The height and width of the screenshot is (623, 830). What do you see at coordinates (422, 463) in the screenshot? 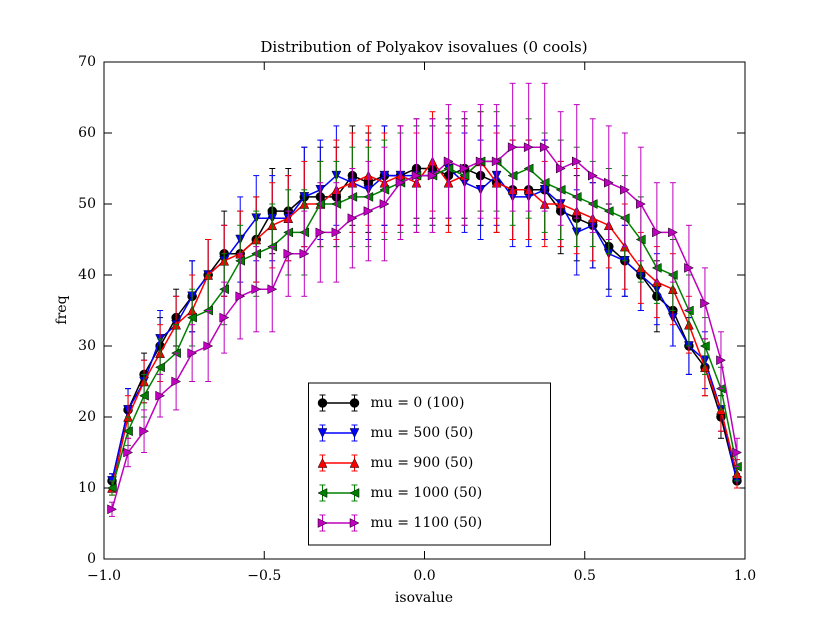
I see `legend-label: mu = 900 (50)` at bounding box center [422, 463].